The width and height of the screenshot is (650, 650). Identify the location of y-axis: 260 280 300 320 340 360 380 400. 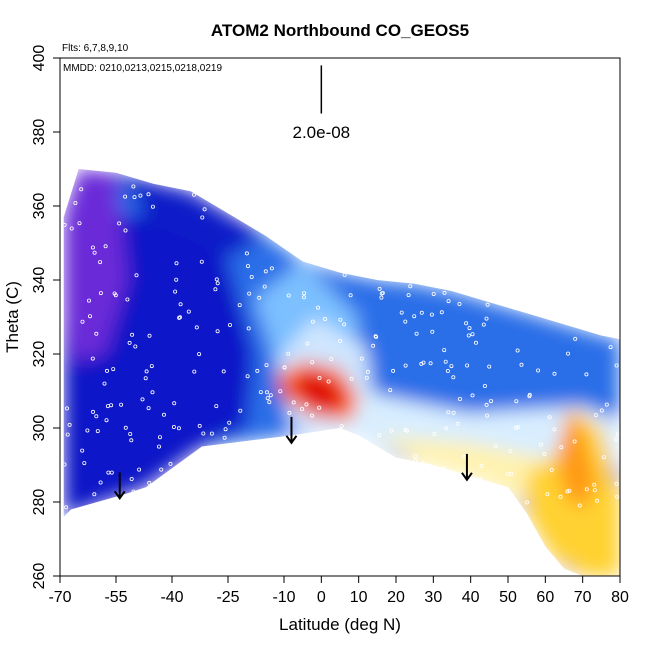
(45, 317).